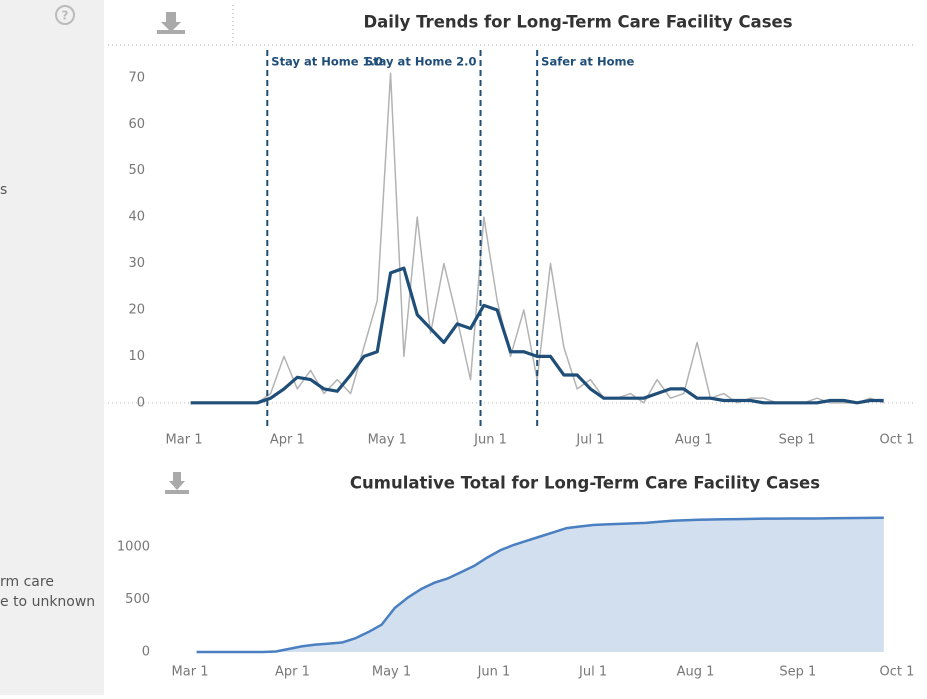 The height and width of the screenshot is (699, 927). Describe the element at coordinates (136, 309) in the screenshot. I see `y-tick-label: 20` at that location.